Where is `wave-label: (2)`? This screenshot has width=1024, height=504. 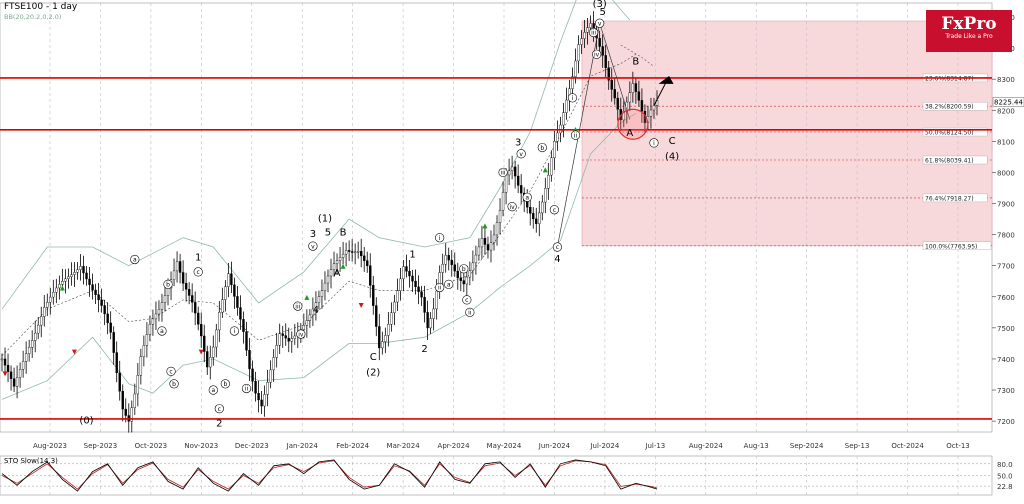
wave-label: (2) is located at coordinates (373, 372).